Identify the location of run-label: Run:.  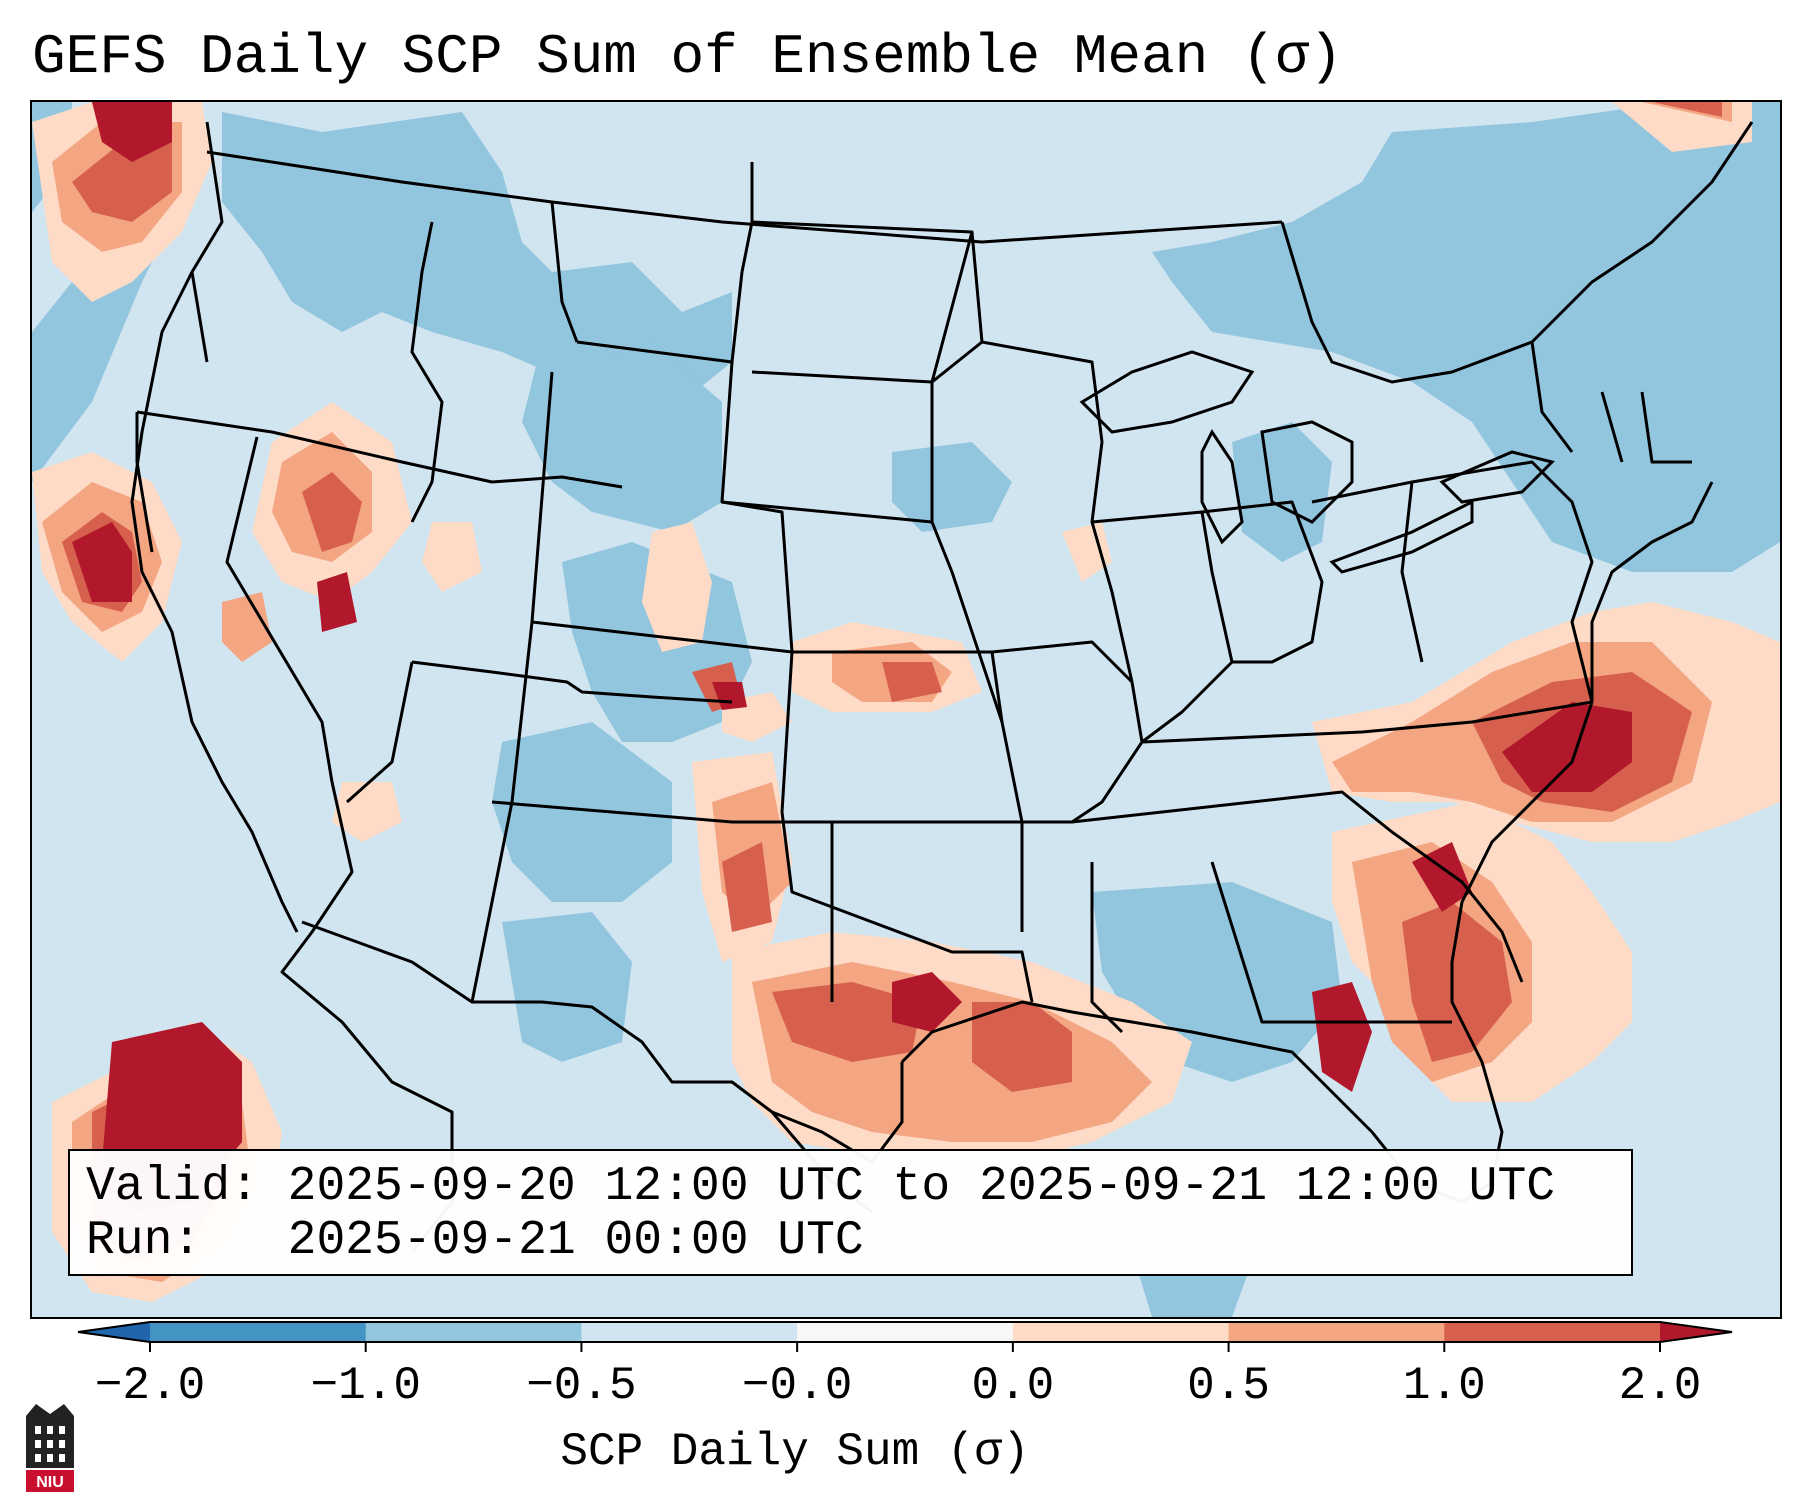
(144, 1241).